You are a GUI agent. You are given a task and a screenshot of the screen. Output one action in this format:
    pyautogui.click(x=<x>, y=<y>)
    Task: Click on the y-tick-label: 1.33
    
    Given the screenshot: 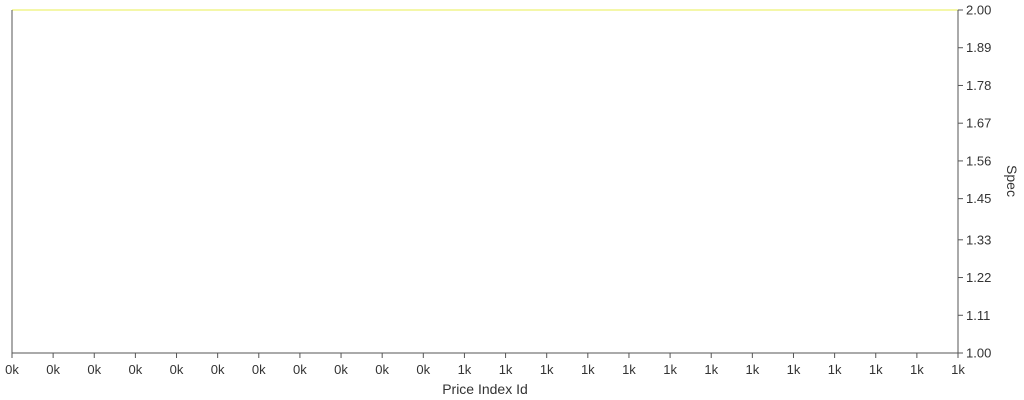 What is the action you would take?
    pyautogui.click(x=978, y=239)
    